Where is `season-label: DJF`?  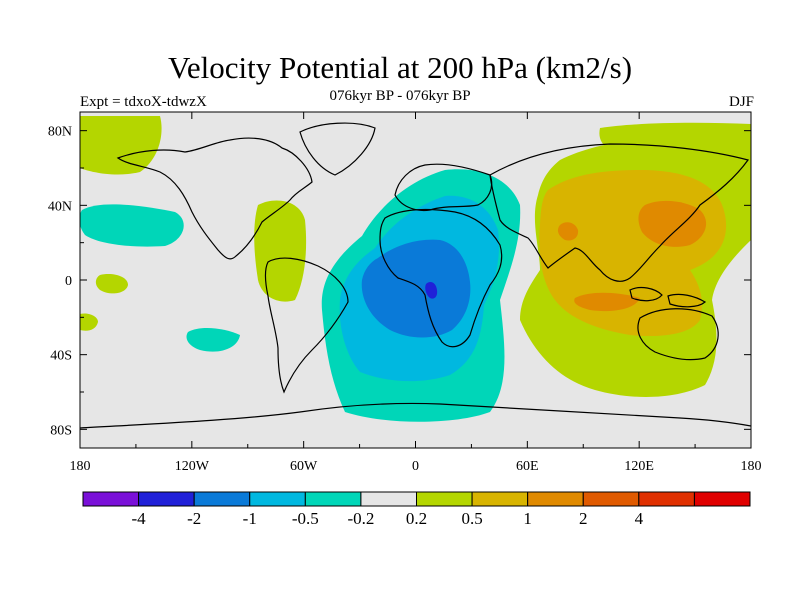
season-label: DJF is located at coordinates (741, 102).